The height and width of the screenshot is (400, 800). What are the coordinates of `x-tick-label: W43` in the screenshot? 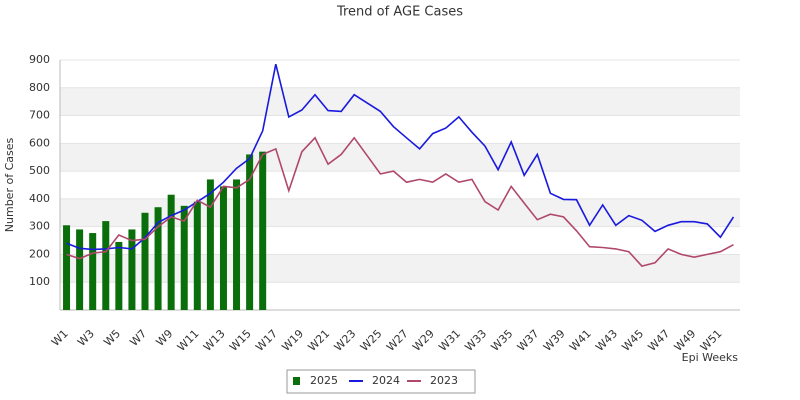 It's located at (606, 340).